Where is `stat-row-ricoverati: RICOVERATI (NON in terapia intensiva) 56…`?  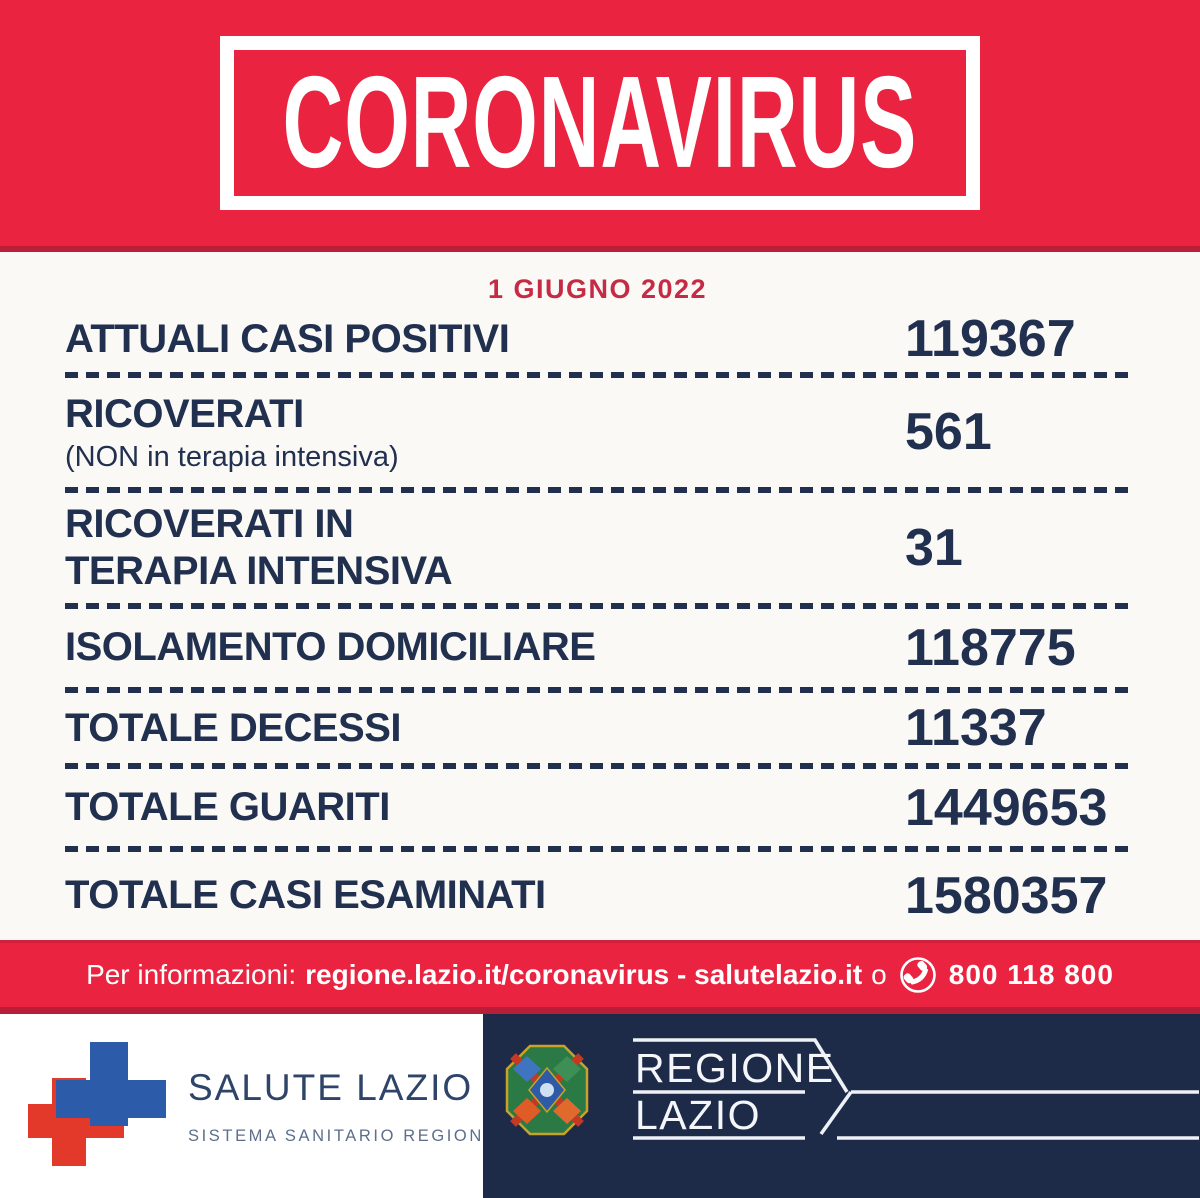
stat-row-ricoverati: RICOVERATI (NON in terapia intensiva) 56… is located at coordinates (597, 432).